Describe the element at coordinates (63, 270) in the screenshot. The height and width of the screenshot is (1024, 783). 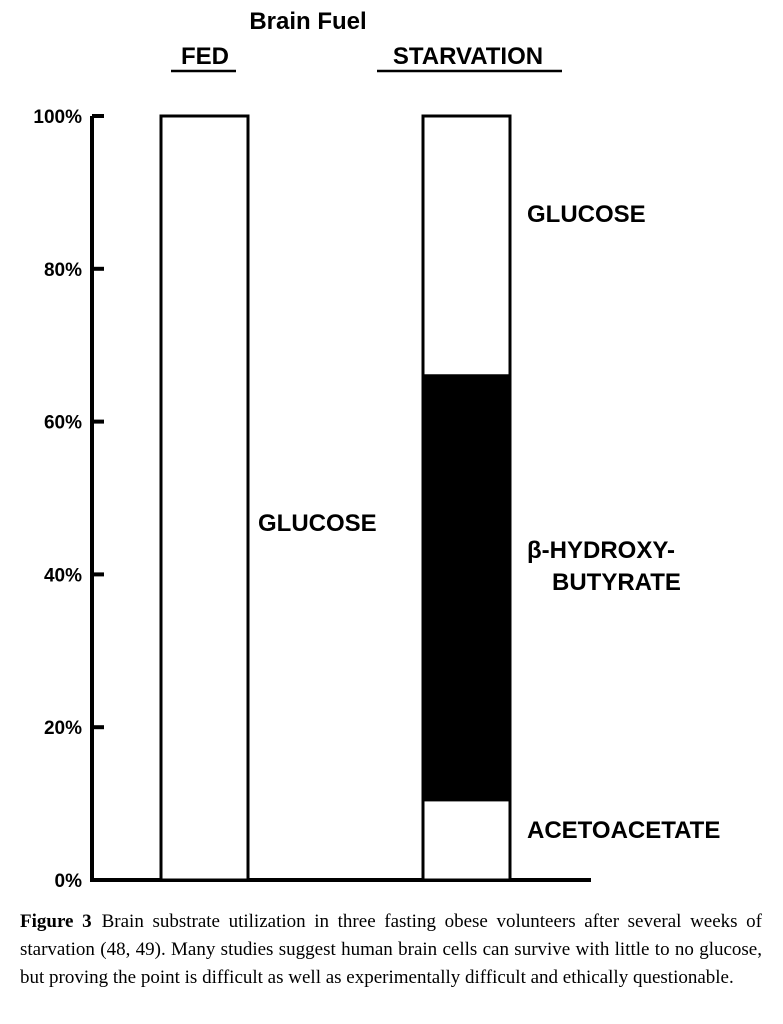
I see `y-tick-label: 80%` at that location.